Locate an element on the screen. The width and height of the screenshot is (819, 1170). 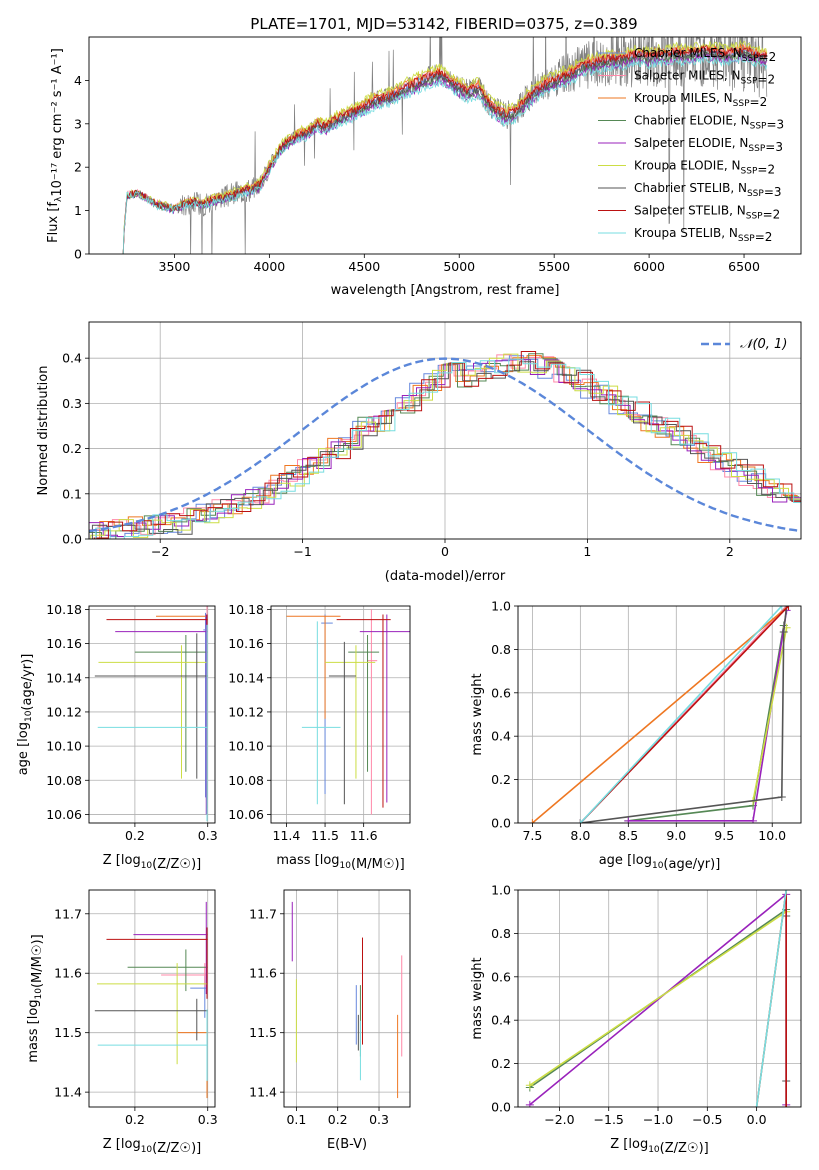
y-tick-label: 1.0 is located at coordinates (501, 606).